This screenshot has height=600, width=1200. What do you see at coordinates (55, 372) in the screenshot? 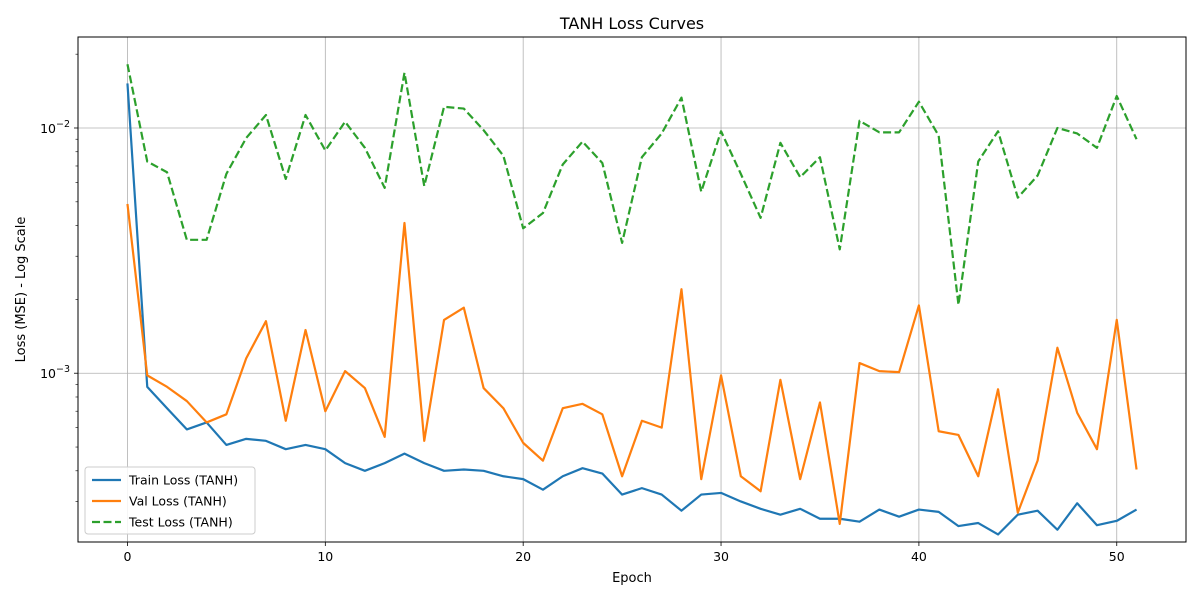
I see `y-tick-label: 10⁻³` at bounding box center [55, 372].